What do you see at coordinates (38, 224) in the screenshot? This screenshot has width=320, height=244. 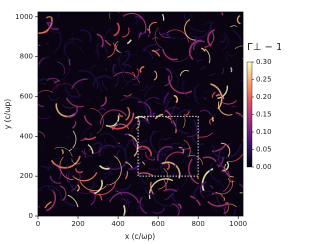 I see `x-tick-label: 0` at bounding box center [38, 224].